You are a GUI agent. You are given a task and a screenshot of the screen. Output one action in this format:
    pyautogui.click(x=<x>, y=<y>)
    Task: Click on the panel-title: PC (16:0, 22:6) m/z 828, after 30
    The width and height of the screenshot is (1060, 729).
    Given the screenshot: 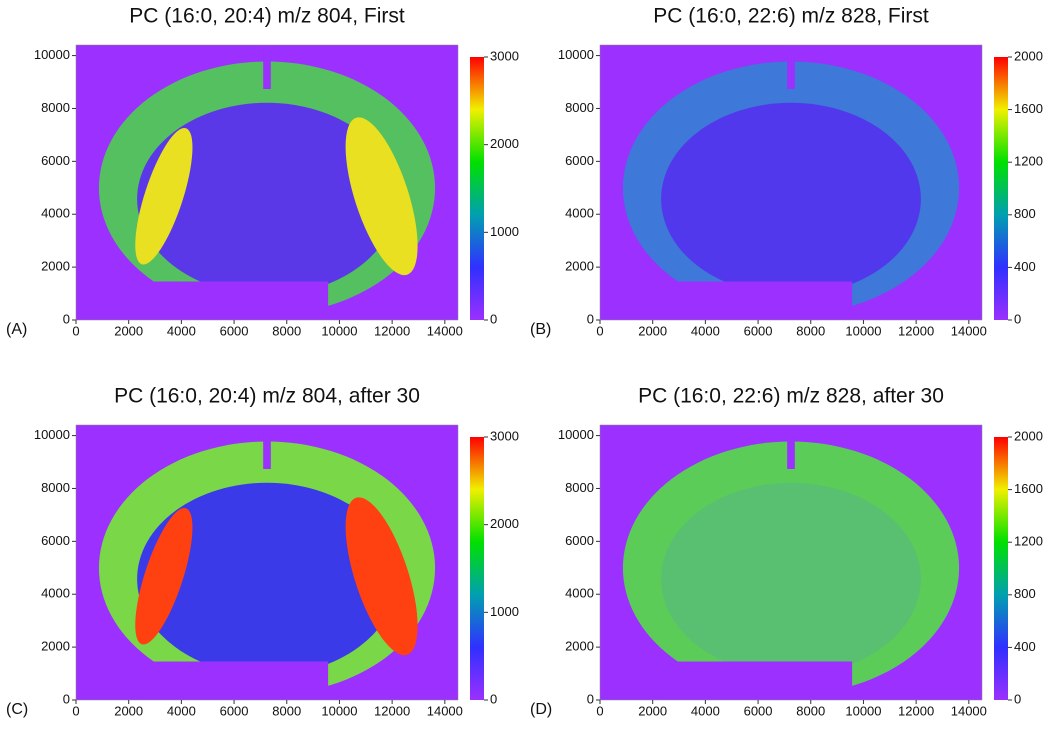 What is the action you would take?
    pyautogui.click(x=791, y=396)
    